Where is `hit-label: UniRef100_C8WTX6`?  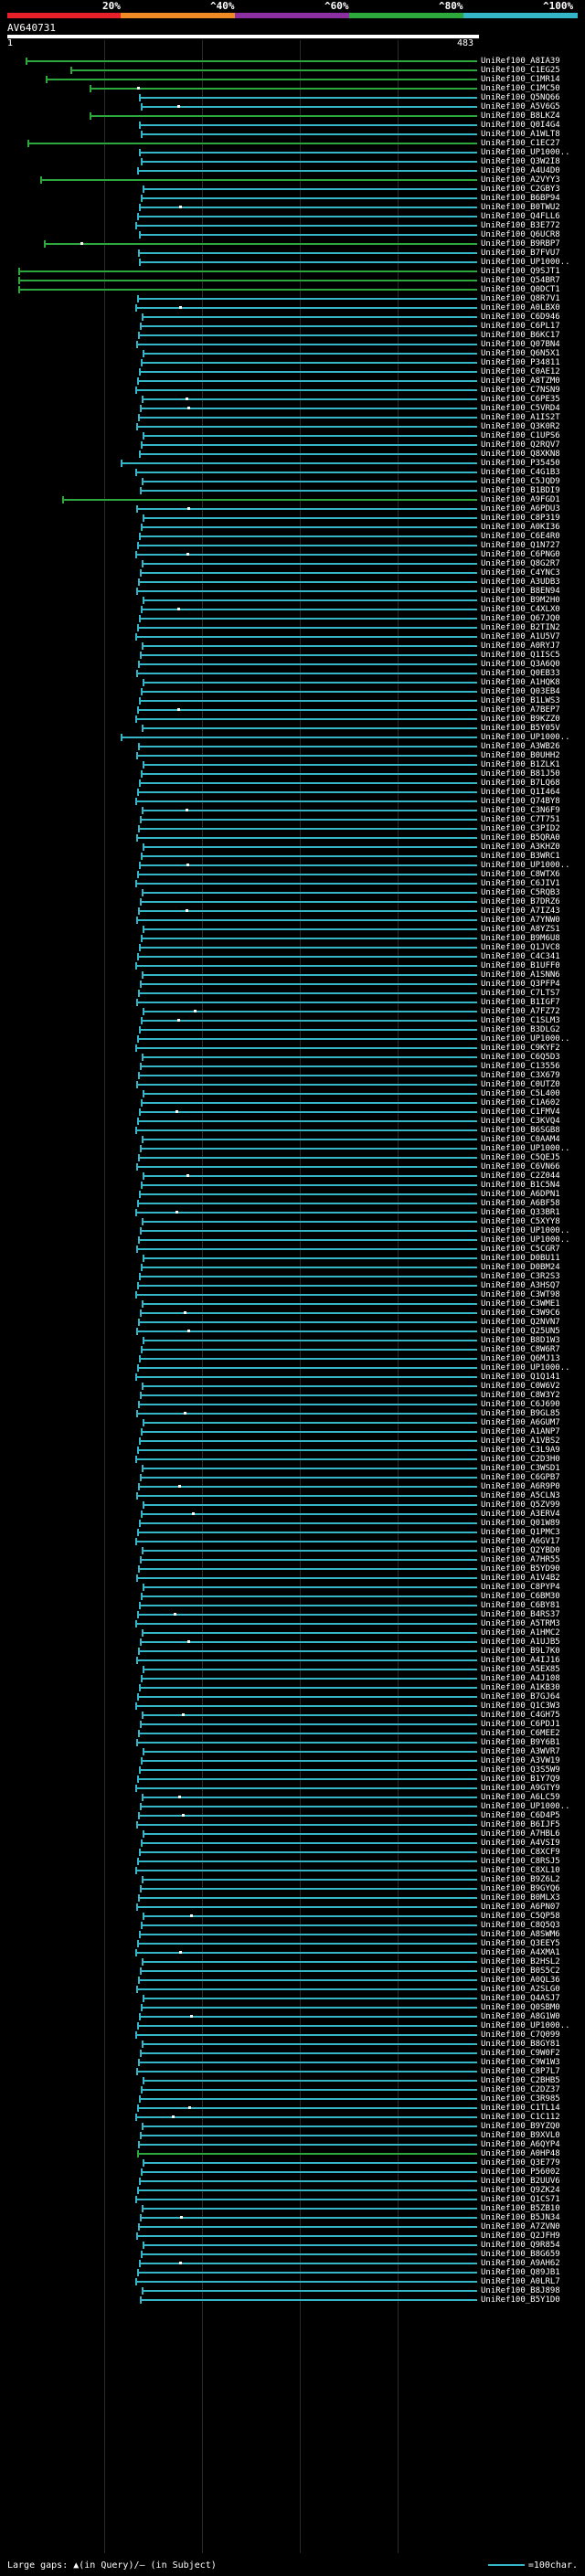
hit-label: UniRef100_C8WTX6 is located at coordinates (520, 874).